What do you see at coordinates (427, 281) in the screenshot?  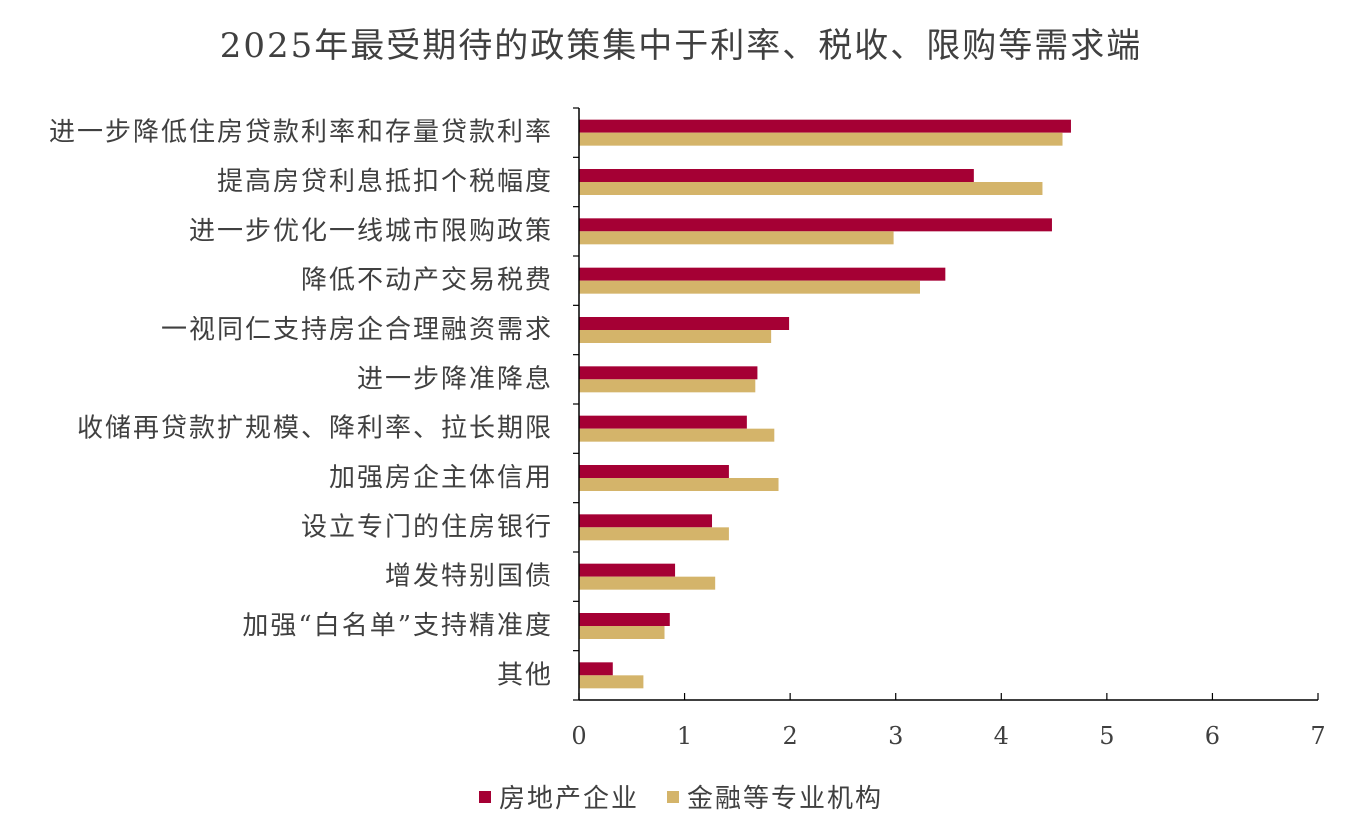 I see `category-label: 降低不动产交易税费` at bounding box center [427, 281].